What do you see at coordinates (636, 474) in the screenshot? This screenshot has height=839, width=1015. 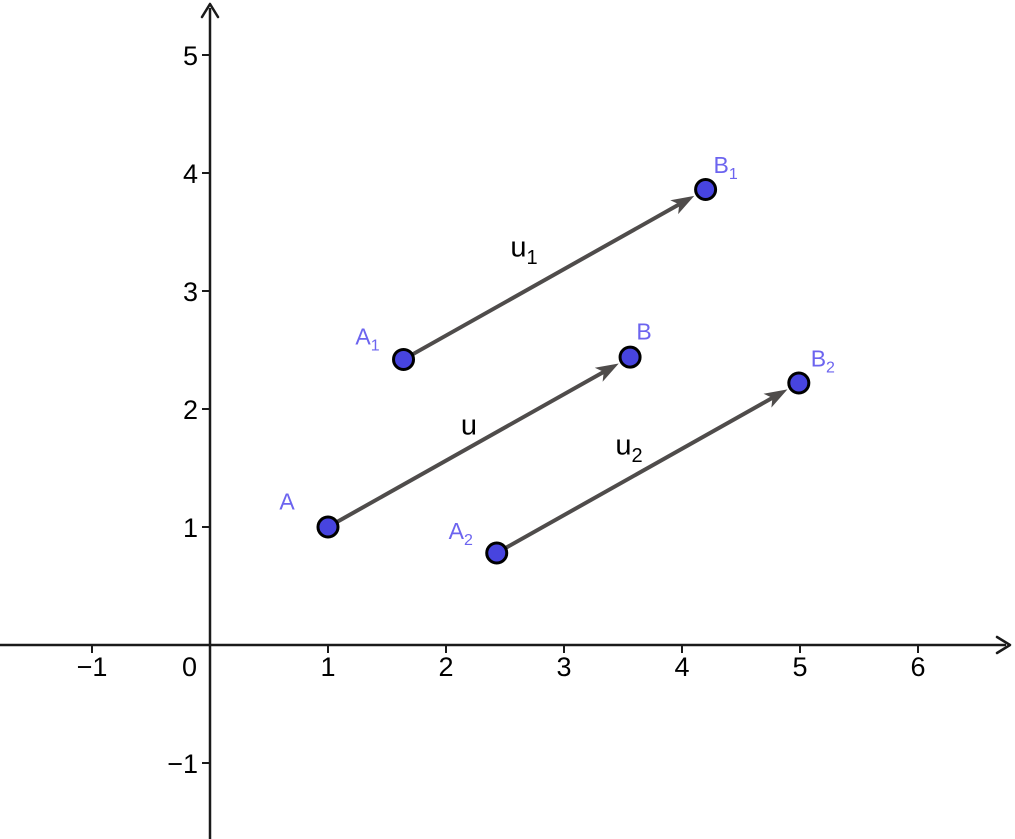 I see `vector-u2-line` at bounding box center [636, 474].